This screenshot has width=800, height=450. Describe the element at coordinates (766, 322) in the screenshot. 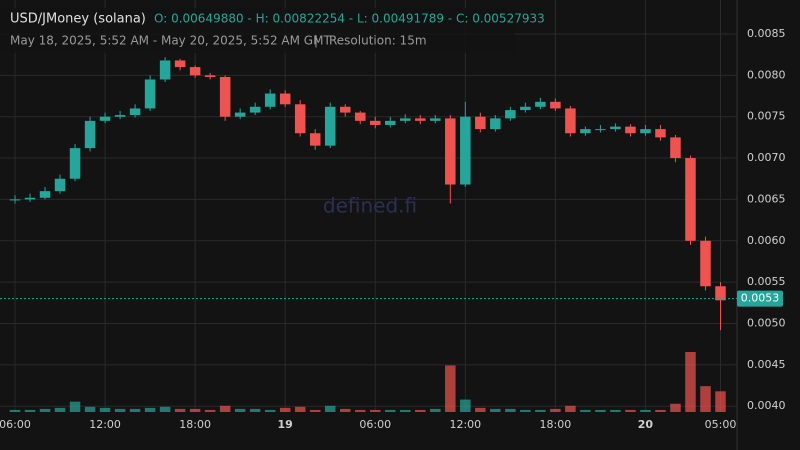

I see `y-tick-label: 0.0050` at that location.